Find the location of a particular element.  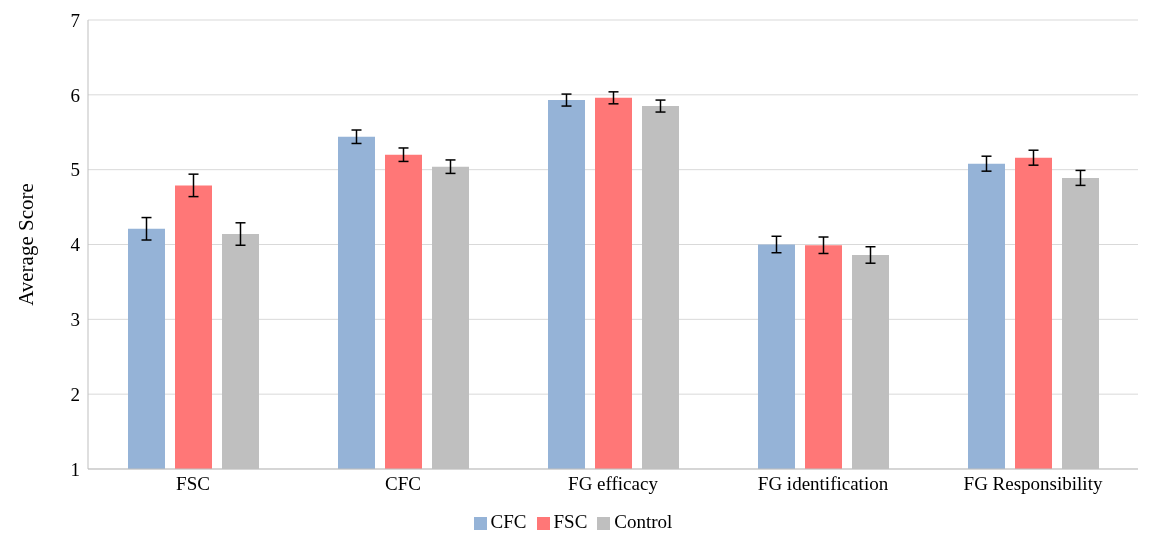

y-tick-label: 3 is located at coordinates (75, 320).